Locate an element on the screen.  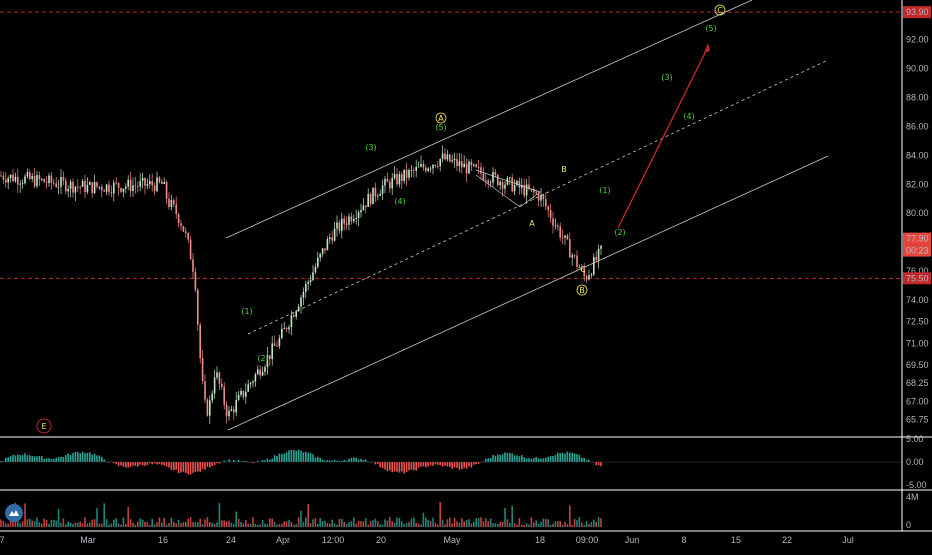
time-axis-tick: Apr is located at coordinates (283, 540).